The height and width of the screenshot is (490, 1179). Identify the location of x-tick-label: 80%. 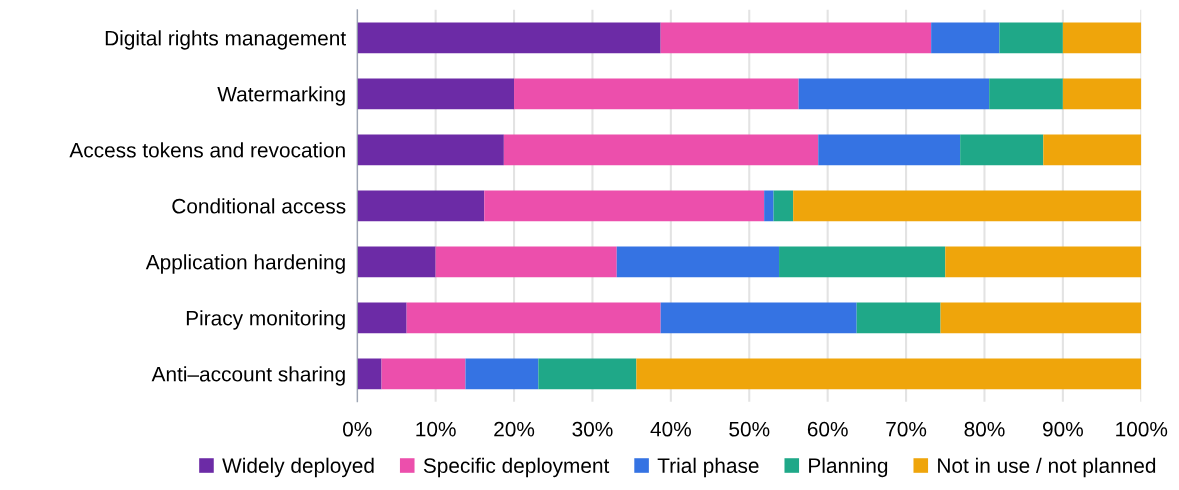
(984, 429).